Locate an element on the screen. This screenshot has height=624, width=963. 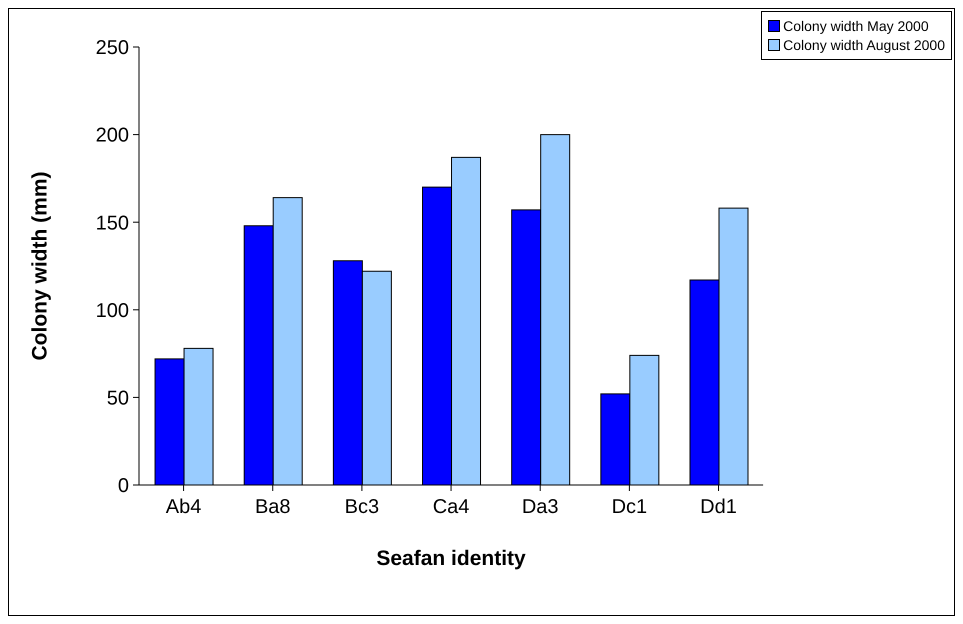
y-tick-label: 150 is located at coordinates (112, 223).